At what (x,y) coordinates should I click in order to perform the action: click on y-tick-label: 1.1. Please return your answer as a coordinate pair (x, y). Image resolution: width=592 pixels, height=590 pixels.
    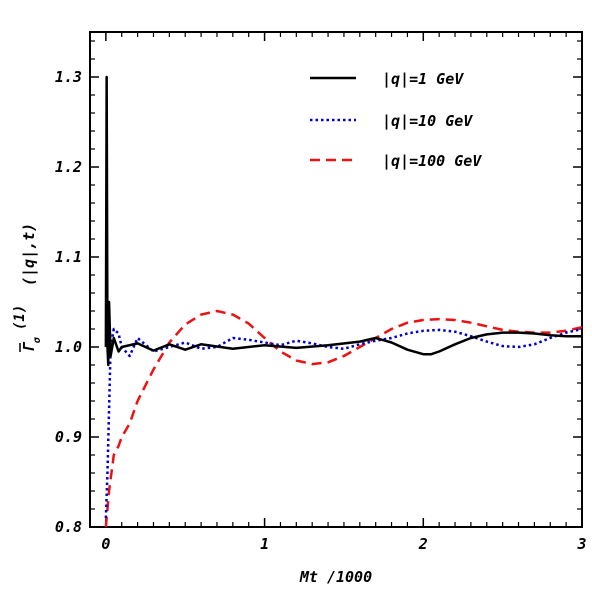
    Looking at the image, I should click on (68, 257).